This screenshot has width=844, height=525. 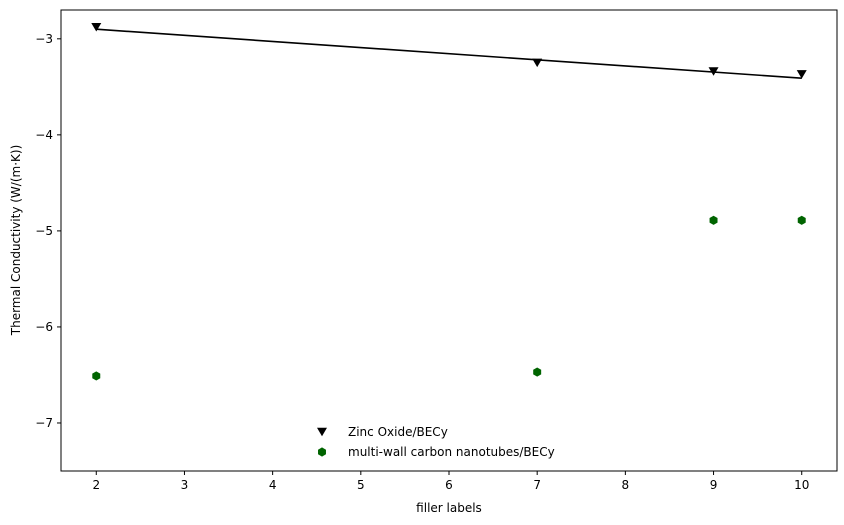 I want to click on x-axis: 2 3 4 5 6 7 8 9 10, so click(x=450, y=481).